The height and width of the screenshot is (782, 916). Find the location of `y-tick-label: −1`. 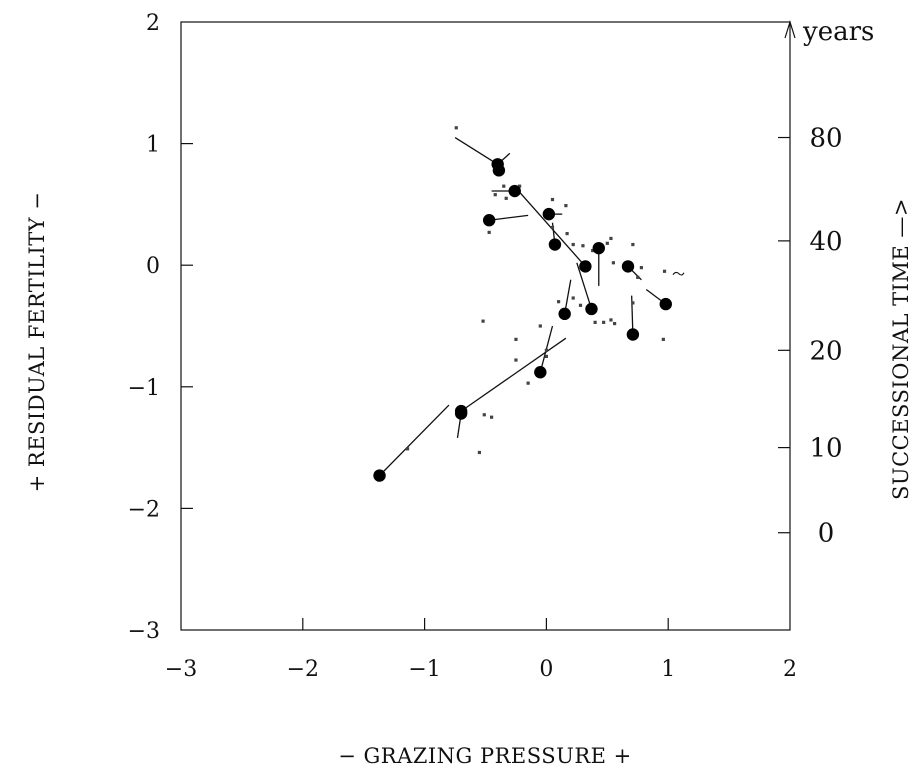

y-tick-label: −1 is located at coordinates (144, 388).